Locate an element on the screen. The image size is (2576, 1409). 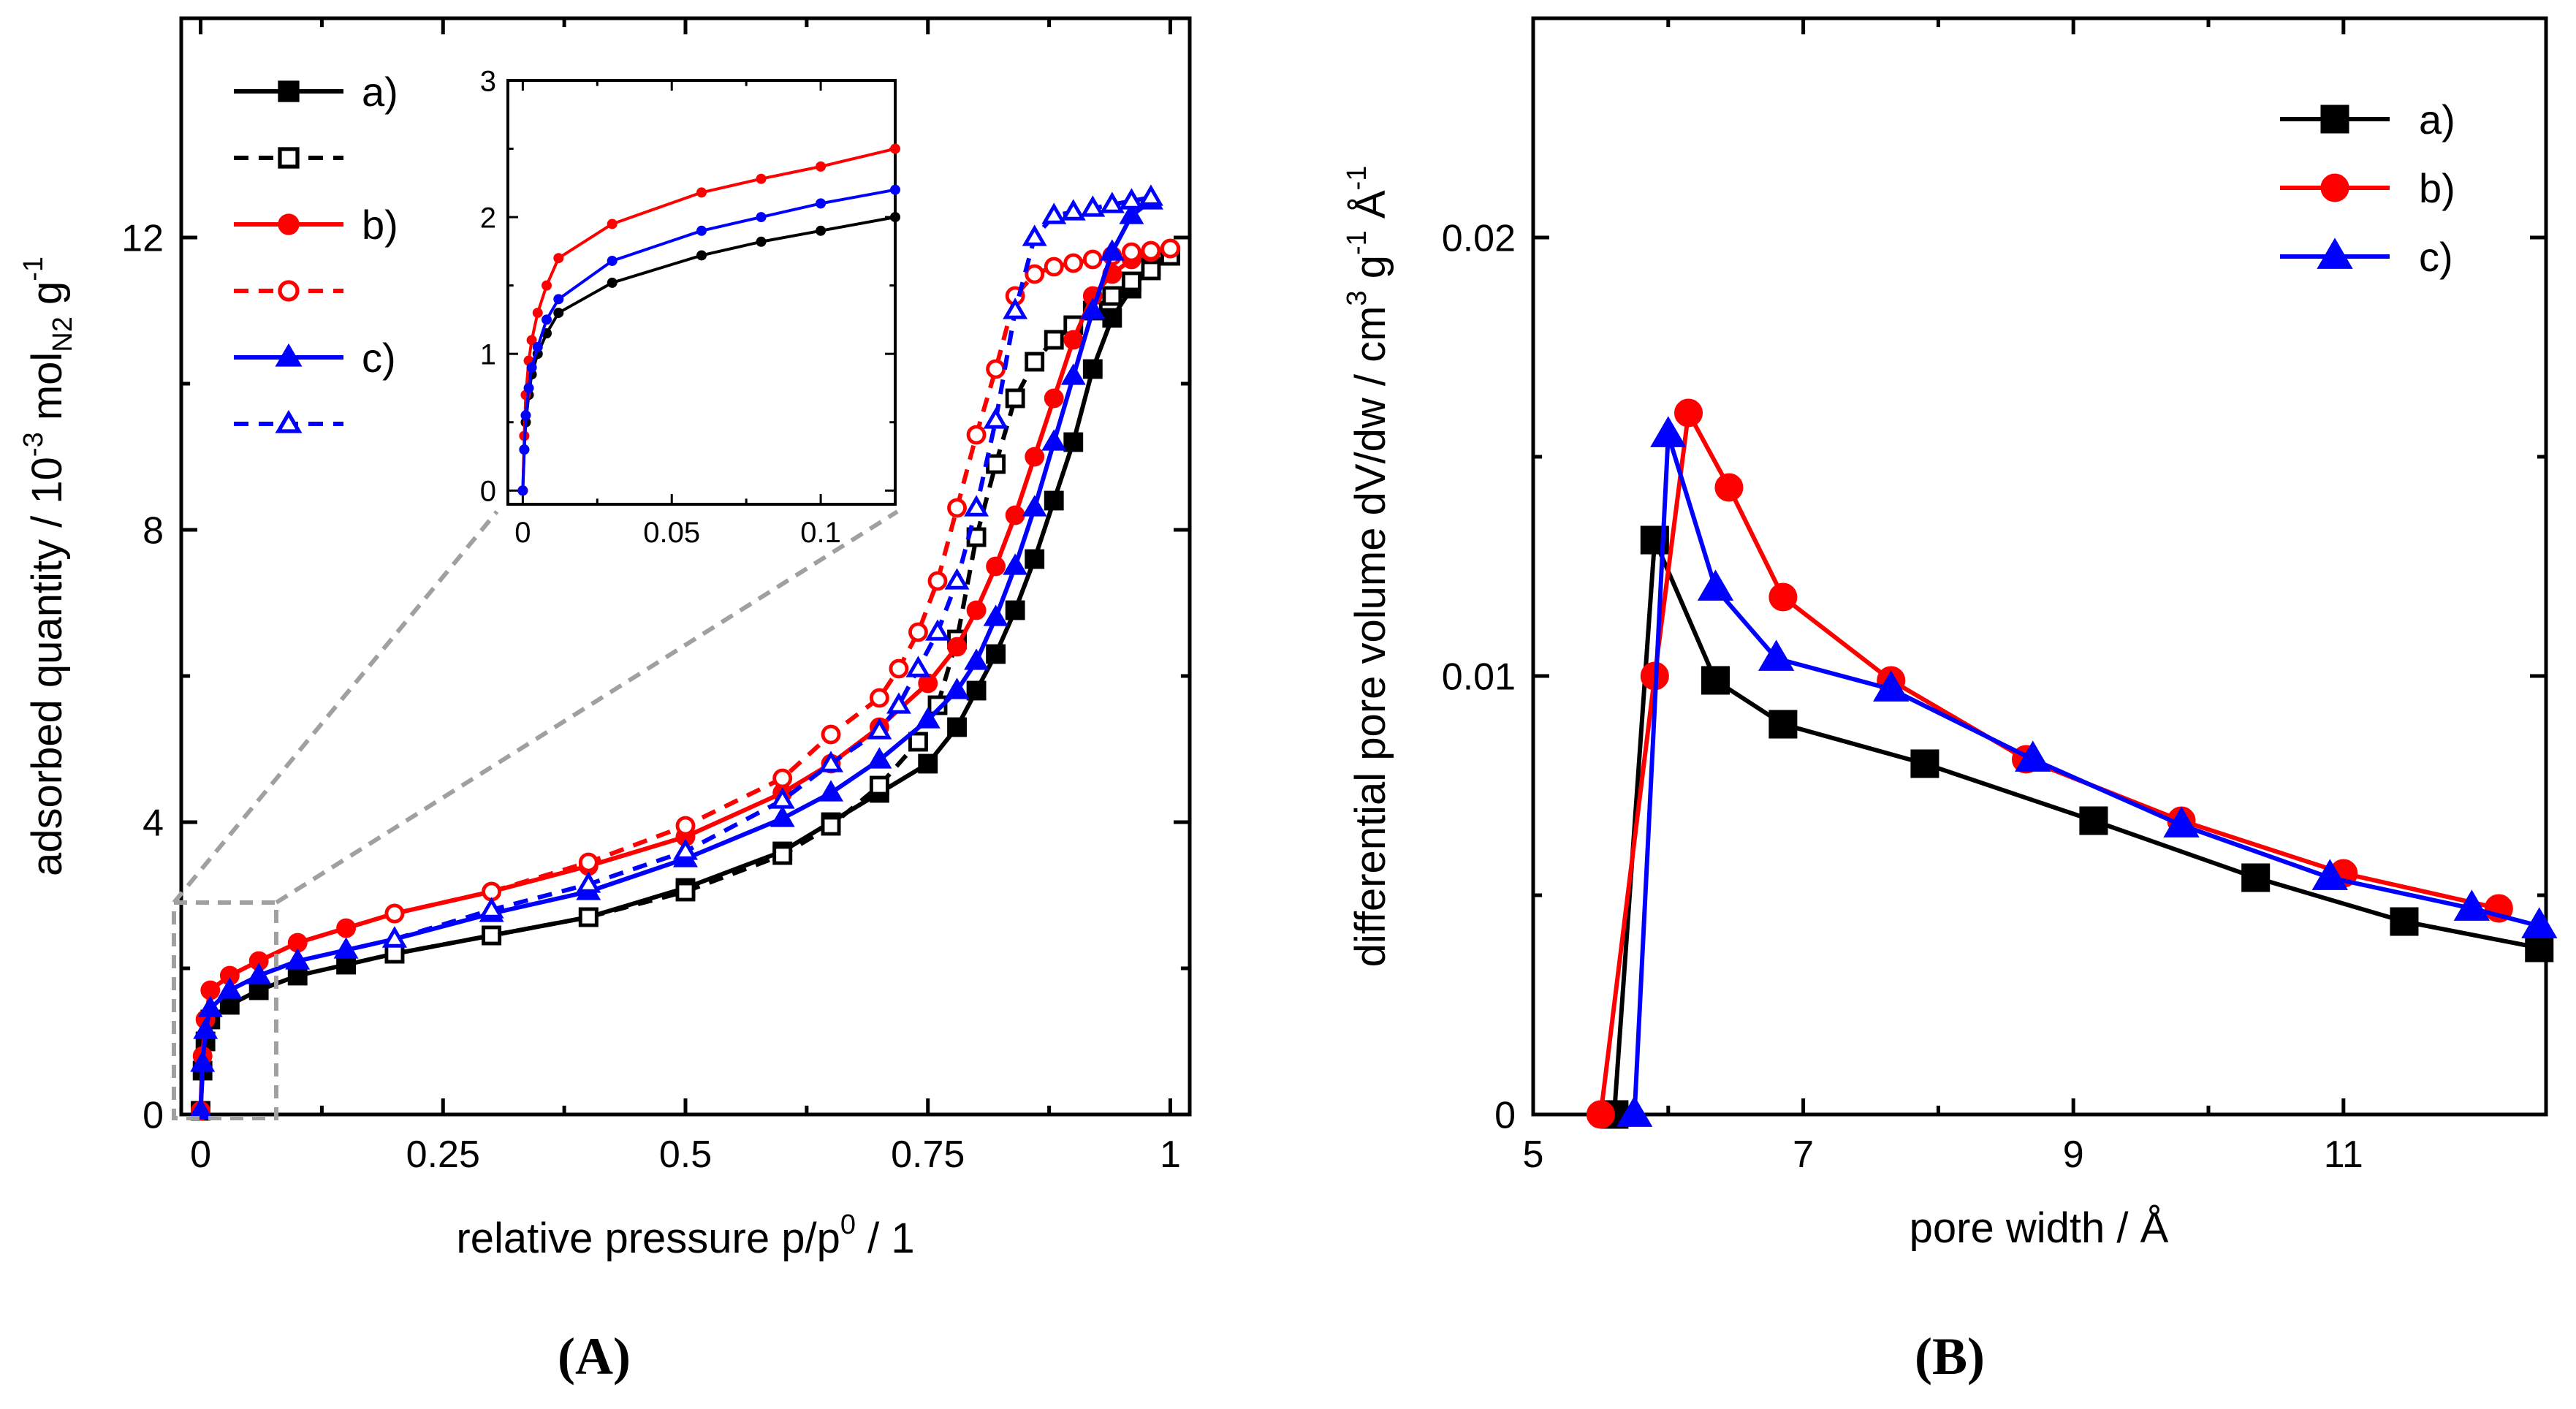
panel-b-legend: a) b) c) is located at coordinates (2367, 188).